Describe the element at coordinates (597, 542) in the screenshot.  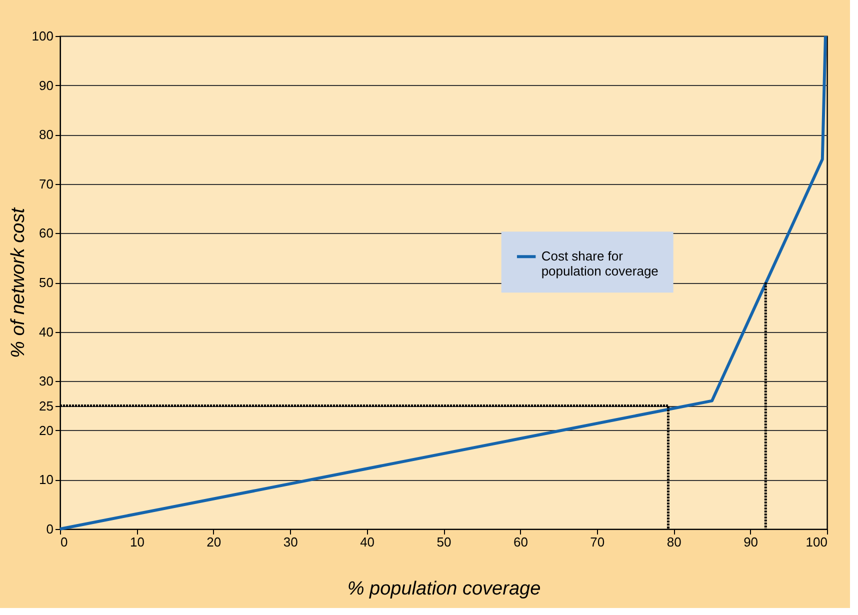
I see `x-tick-label: 70` at that location.